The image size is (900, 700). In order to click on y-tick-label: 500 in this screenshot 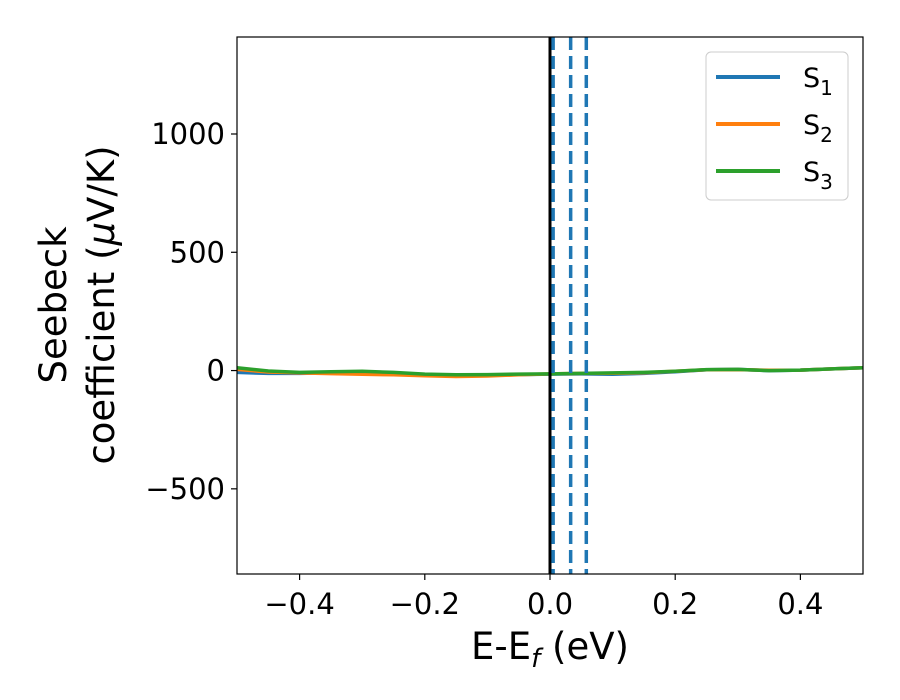, I will do `click(197, 252)`.